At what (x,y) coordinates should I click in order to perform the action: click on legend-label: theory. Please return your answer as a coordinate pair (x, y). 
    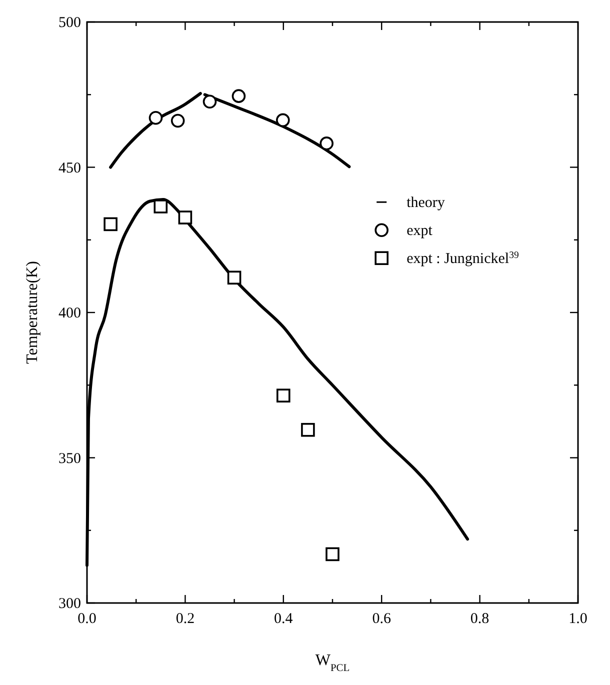
    Looking at the image, I should click on (426, 203).